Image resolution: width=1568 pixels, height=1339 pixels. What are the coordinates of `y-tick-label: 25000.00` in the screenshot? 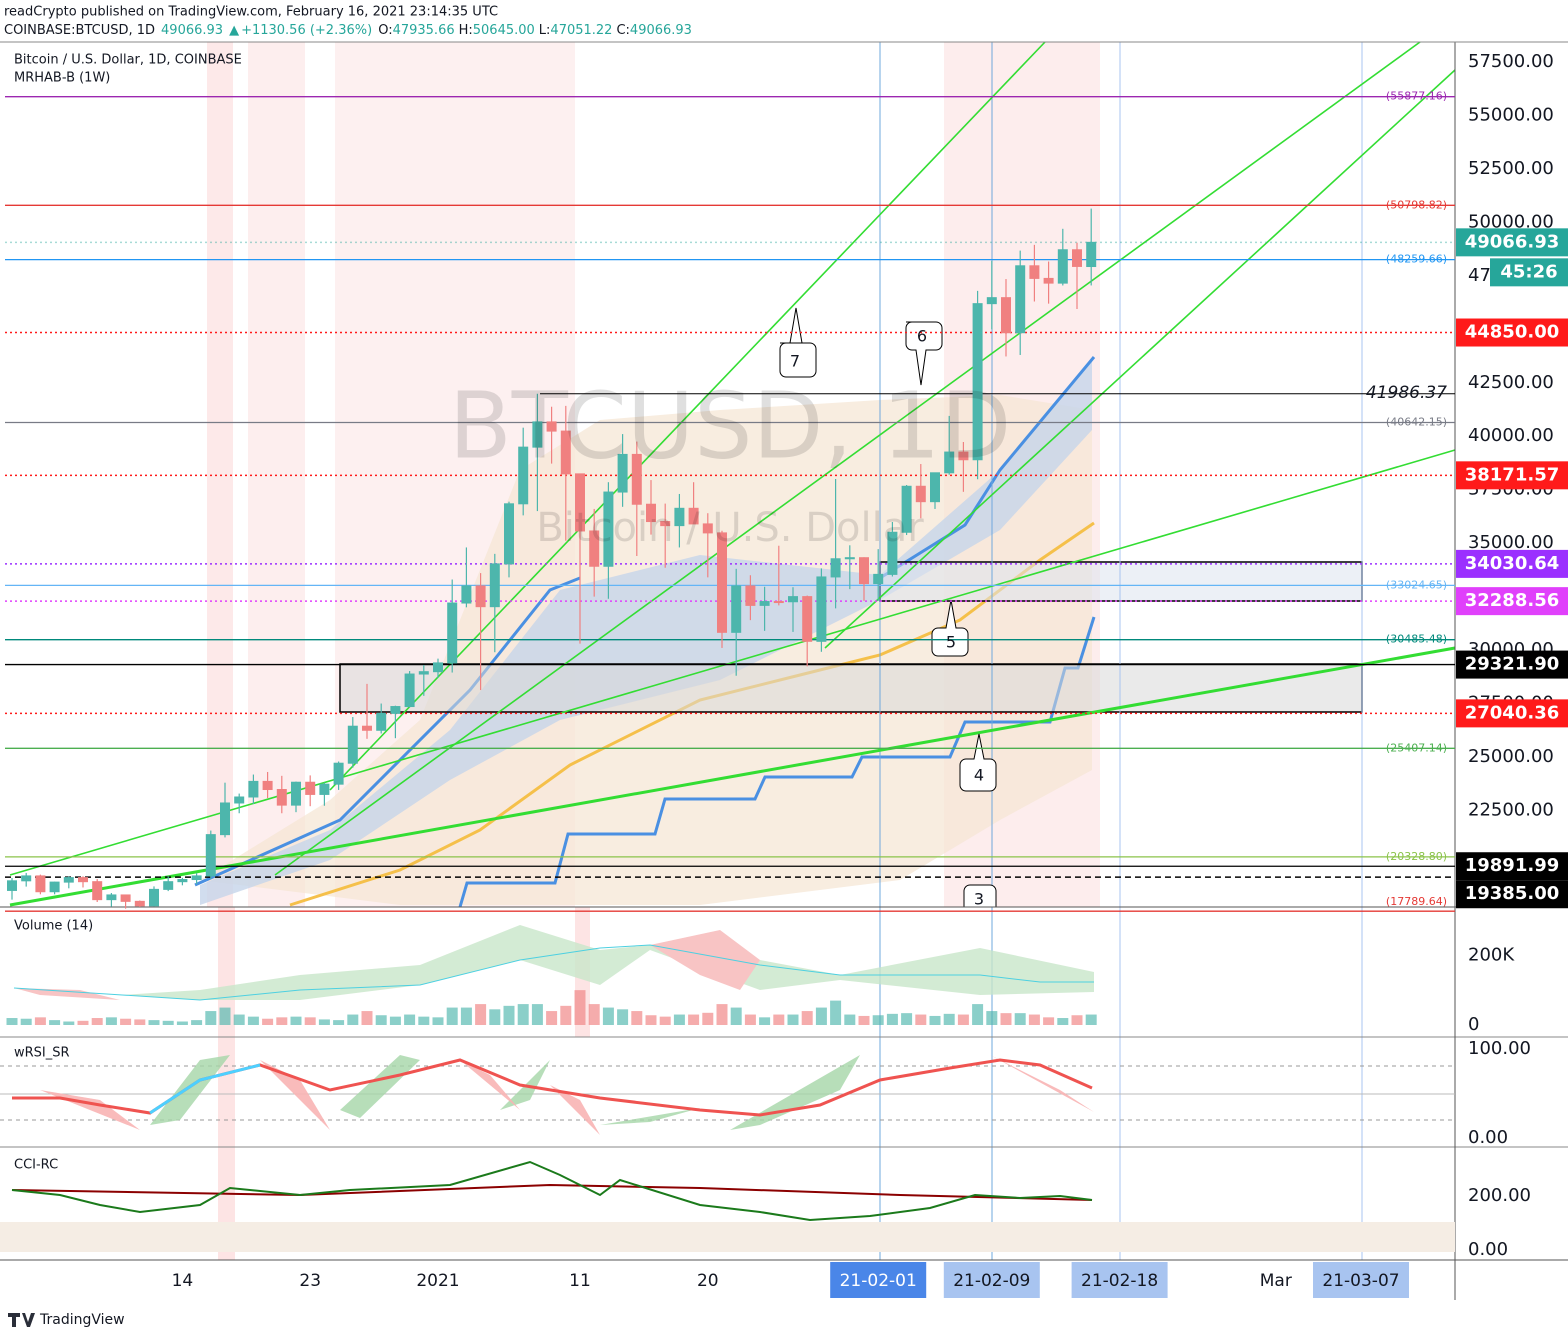 It's located at (1511, 756).